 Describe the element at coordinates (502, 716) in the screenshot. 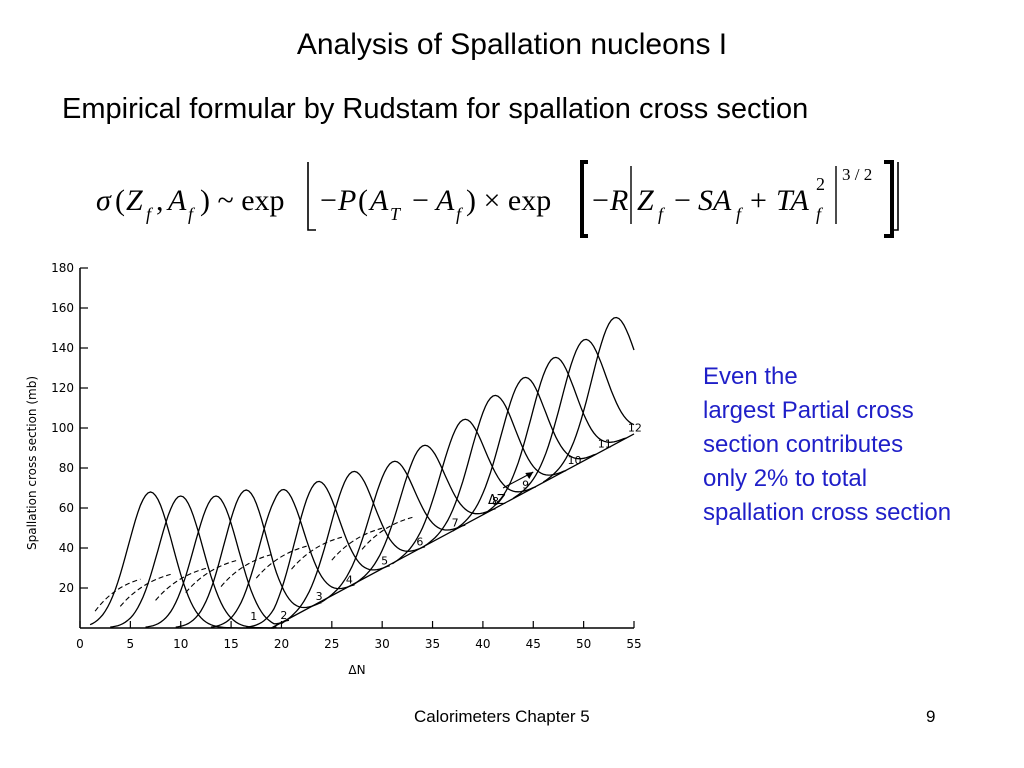

I see `slide-footer: Calorimeters Chapter 5` at that location.